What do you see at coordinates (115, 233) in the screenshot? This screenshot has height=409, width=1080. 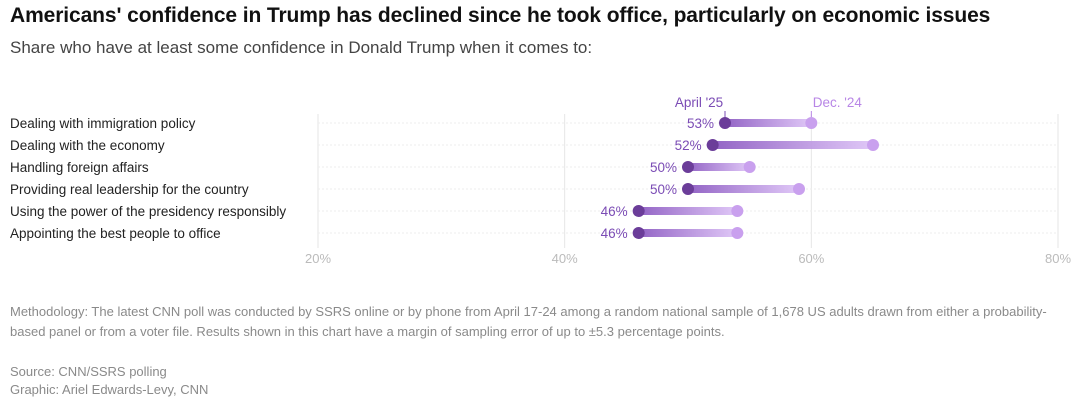 I see `category-label: Appointing the best people to office` at bounding box center [115, 233].